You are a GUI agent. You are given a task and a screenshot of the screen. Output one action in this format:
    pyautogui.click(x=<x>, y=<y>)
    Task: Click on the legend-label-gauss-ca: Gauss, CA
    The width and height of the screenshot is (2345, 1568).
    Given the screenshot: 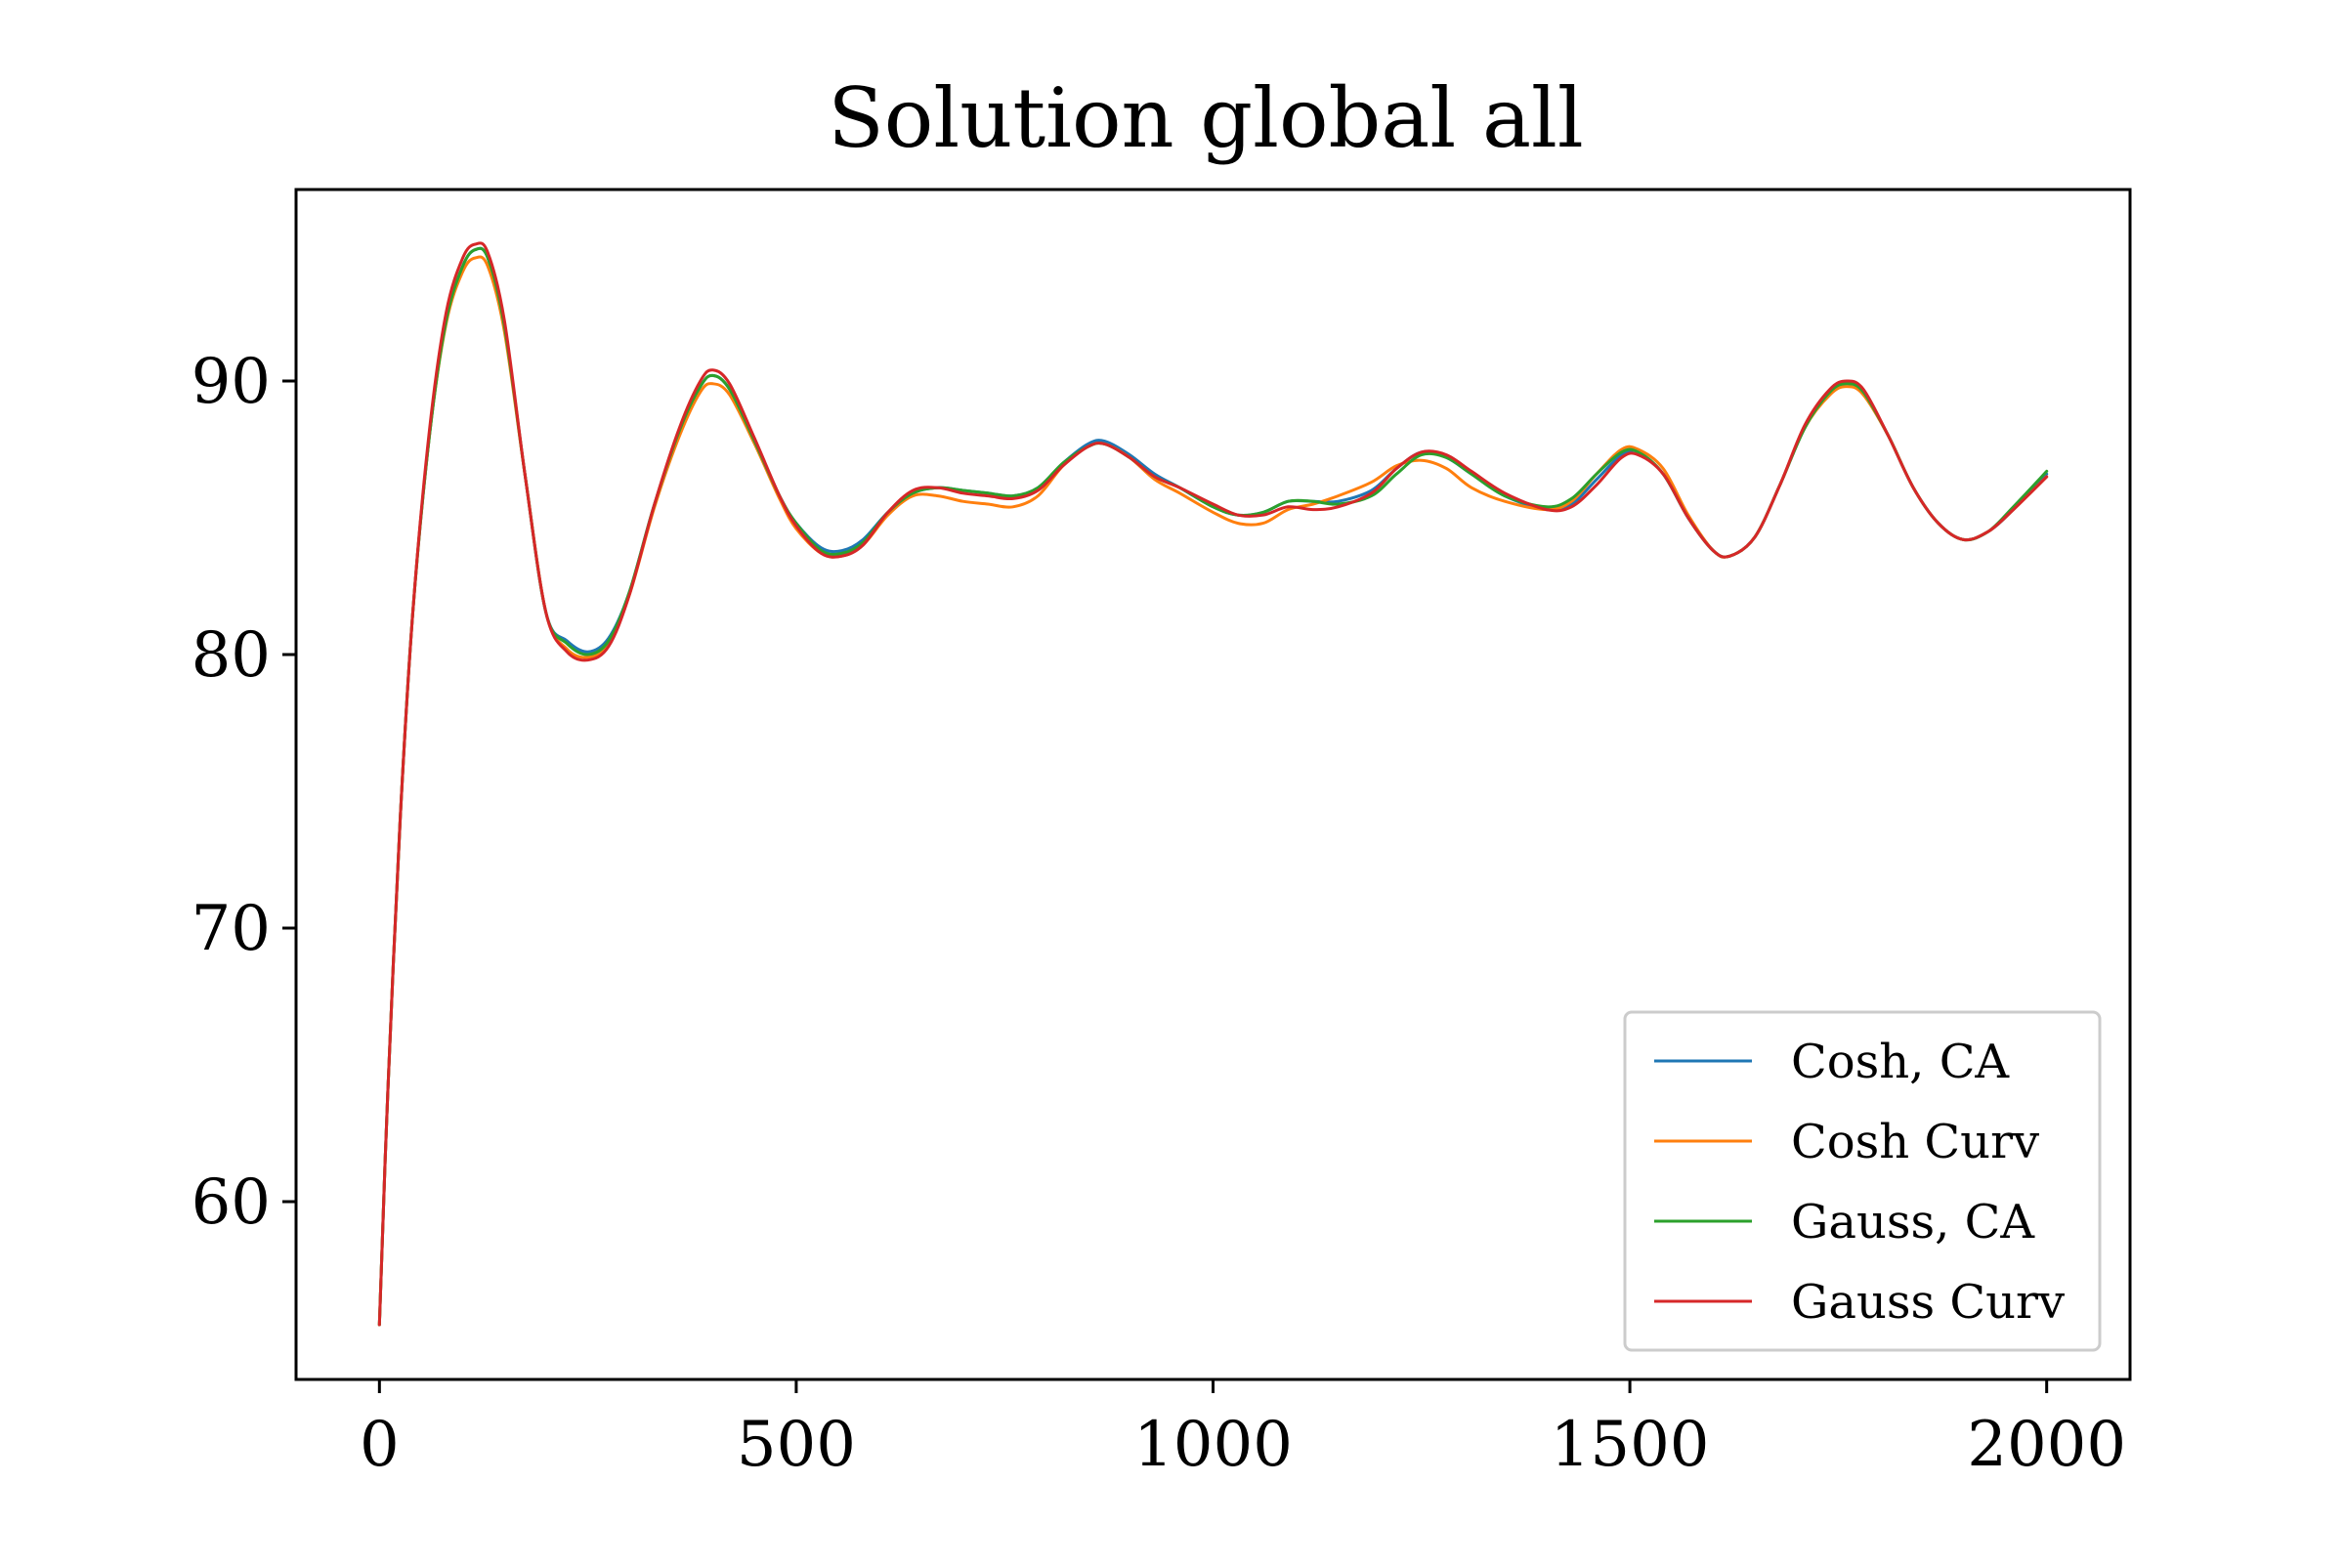 What is the action you would take?
    pyautogui.click(x=1913, y=1222)
    